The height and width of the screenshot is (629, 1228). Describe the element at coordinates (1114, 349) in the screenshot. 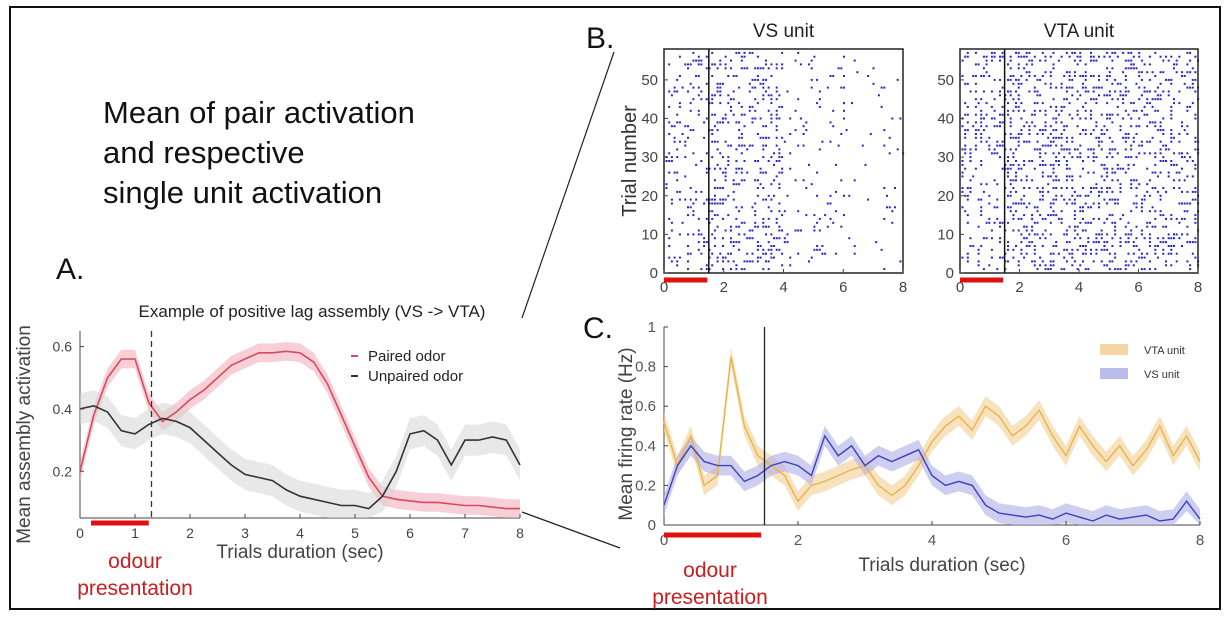

I see `legend-swatch` at that location.